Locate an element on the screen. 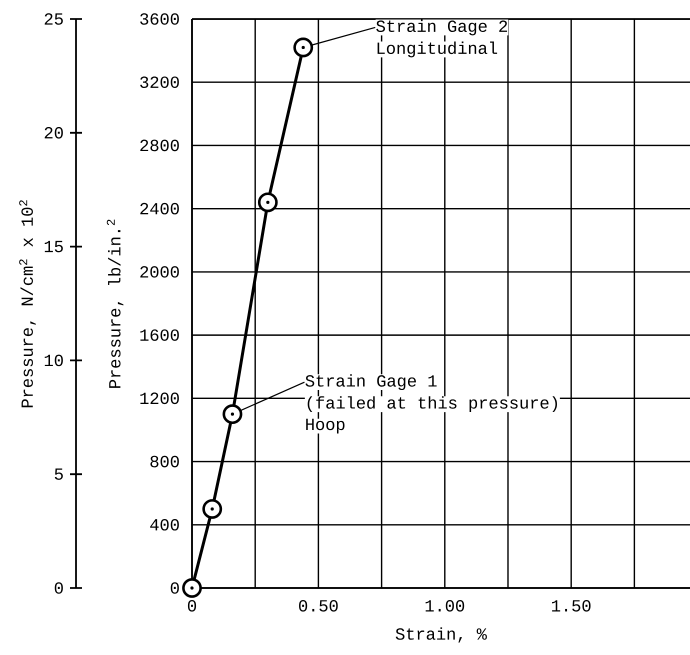 This screenshot has width=690, height=655. y-tick-label: 1200 is located at coordinates (159, 398).